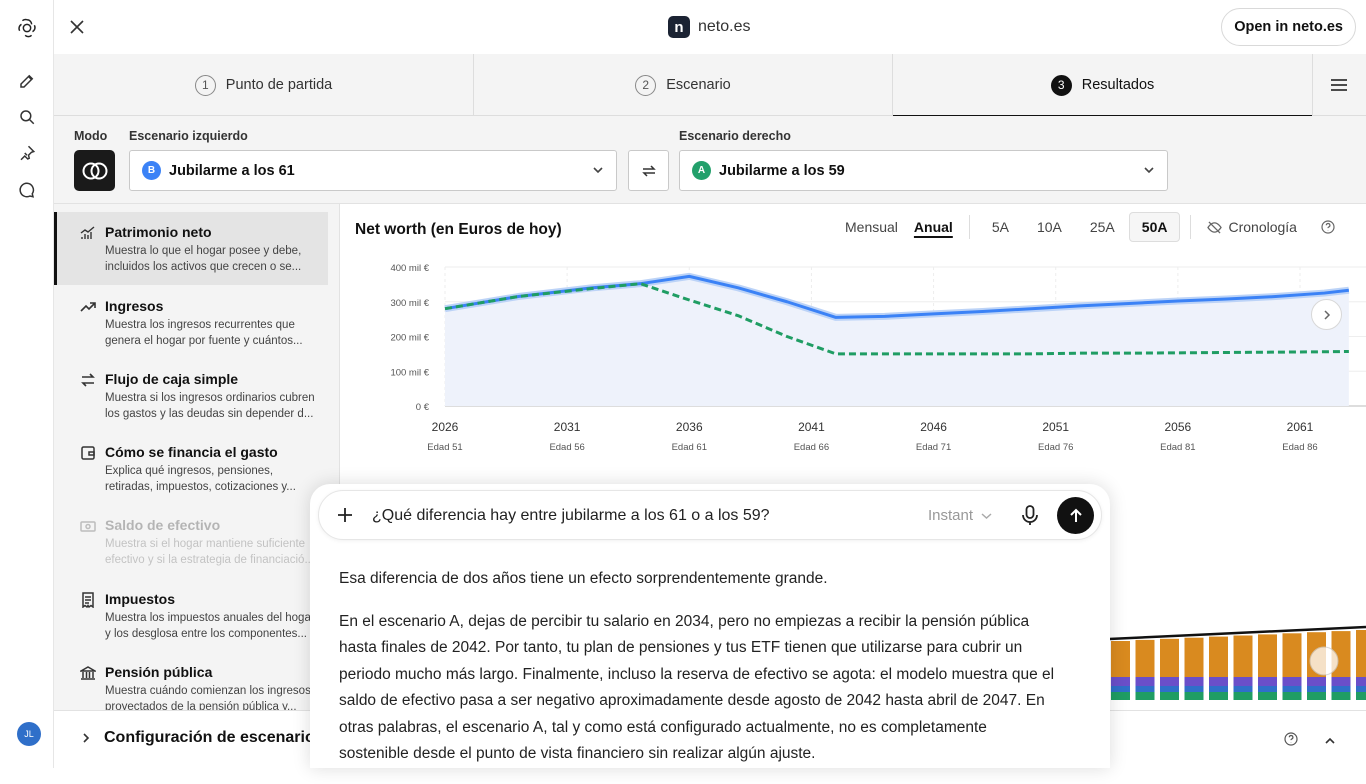  What do you see at coordinates (27, 81) in the screenshot?
I see `new-chat-icon` at bounding box center [27, 81].